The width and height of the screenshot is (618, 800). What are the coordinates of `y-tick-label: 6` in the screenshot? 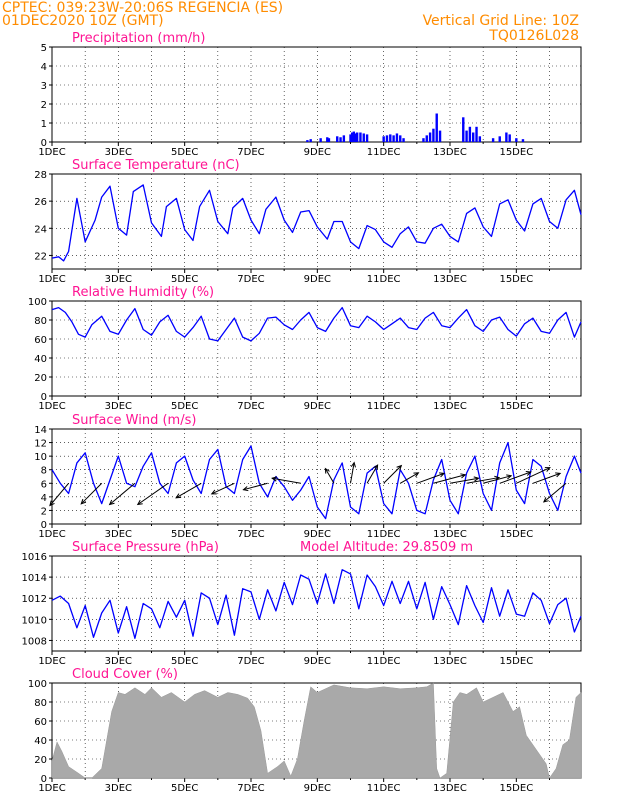 It's located at (44, 484).